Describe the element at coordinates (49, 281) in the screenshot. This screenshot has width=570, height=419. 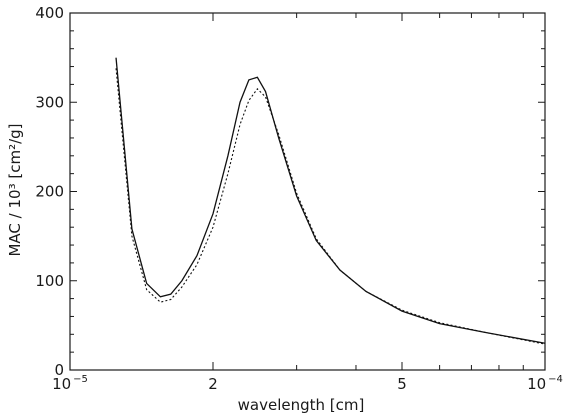
I see `y-tick-label: 100` at that location.